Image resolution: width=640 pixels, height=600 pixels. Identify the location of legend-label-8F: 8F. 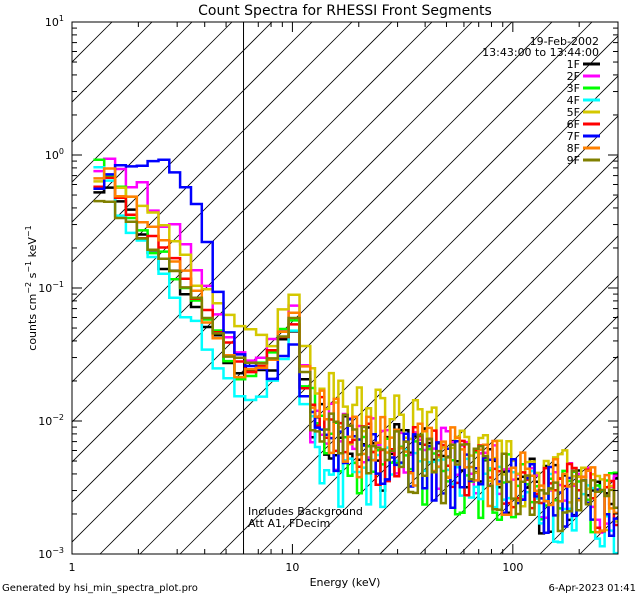
(573, 148).